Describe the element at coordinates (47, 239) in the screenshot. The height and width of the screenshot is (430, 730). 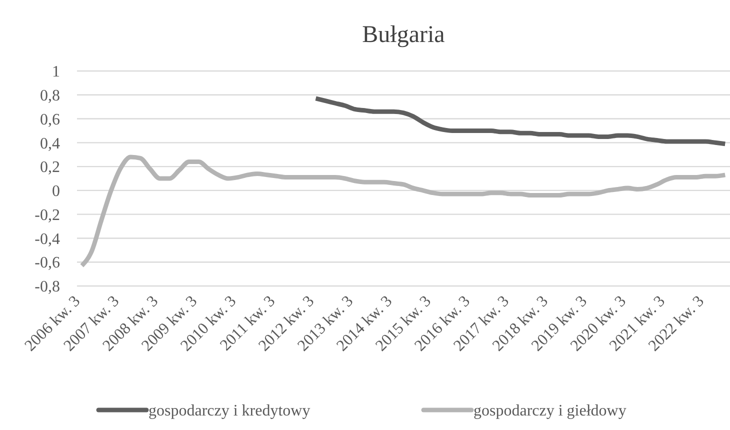
I see `y-tick-label: -0,4` at that location.